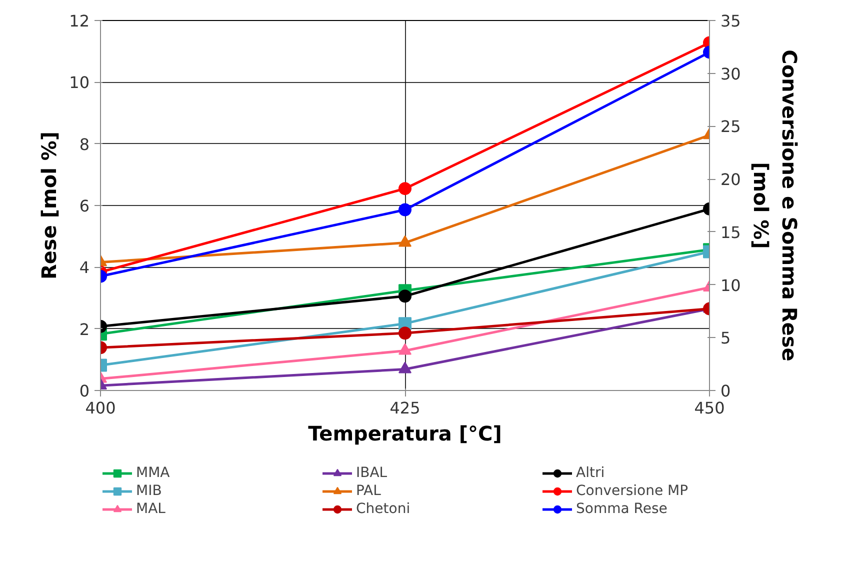 The image size is (853, 568). Describe the element at coordinates (405, 434) in the screenshot. I see `x-axis-title: Temperatura [°C]` at that location.